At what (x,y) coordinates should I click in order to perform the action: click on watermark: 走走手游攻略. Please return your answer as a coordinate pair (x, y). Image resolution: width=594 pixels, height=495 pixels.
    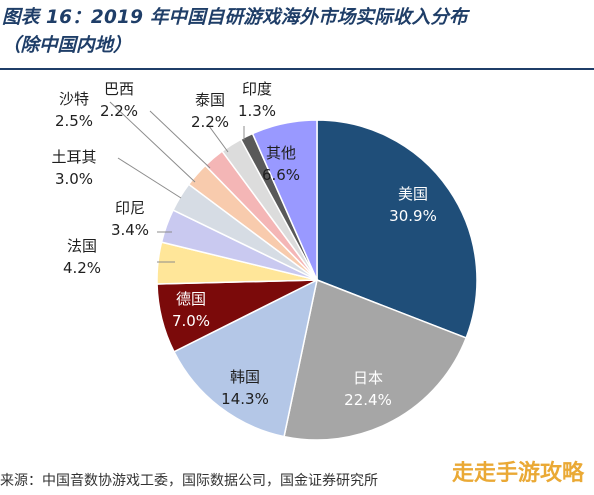
    Looking at the image, I should click on (517, 473).